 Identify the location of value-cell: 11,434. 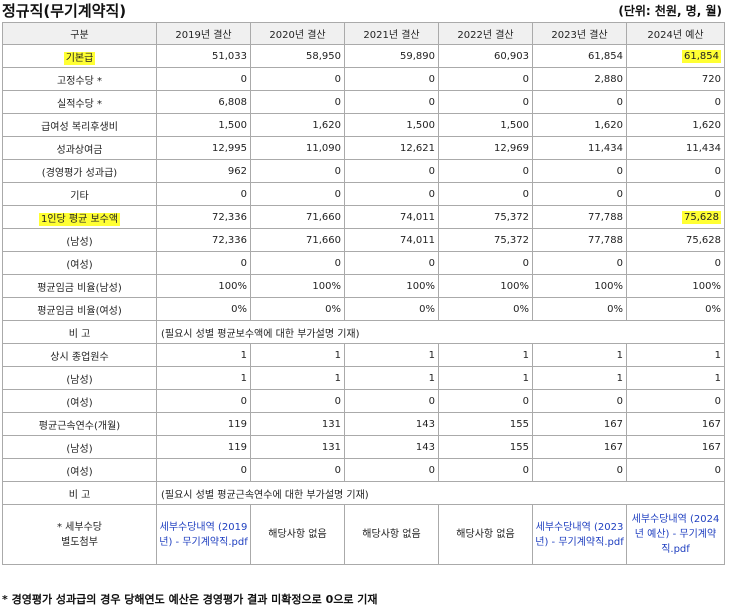
(675, 148).